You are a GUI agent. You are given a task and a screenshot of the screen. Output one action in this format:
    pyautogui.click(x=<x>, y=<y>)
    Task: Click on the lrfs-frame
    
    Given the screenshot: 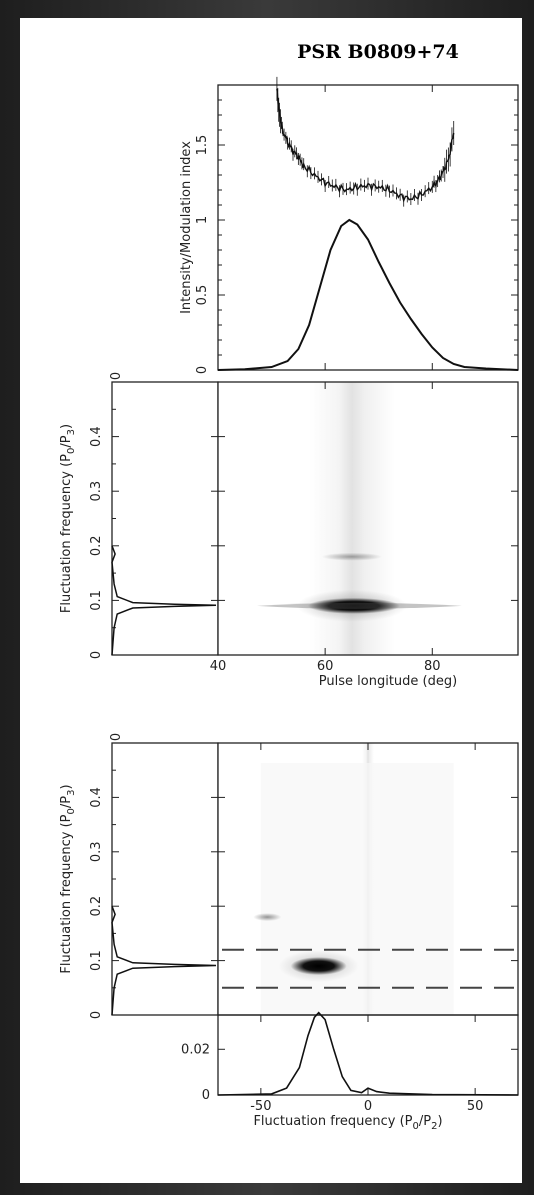 What is the action you would take?
    pyautogui.click(x=368, y=518)
    